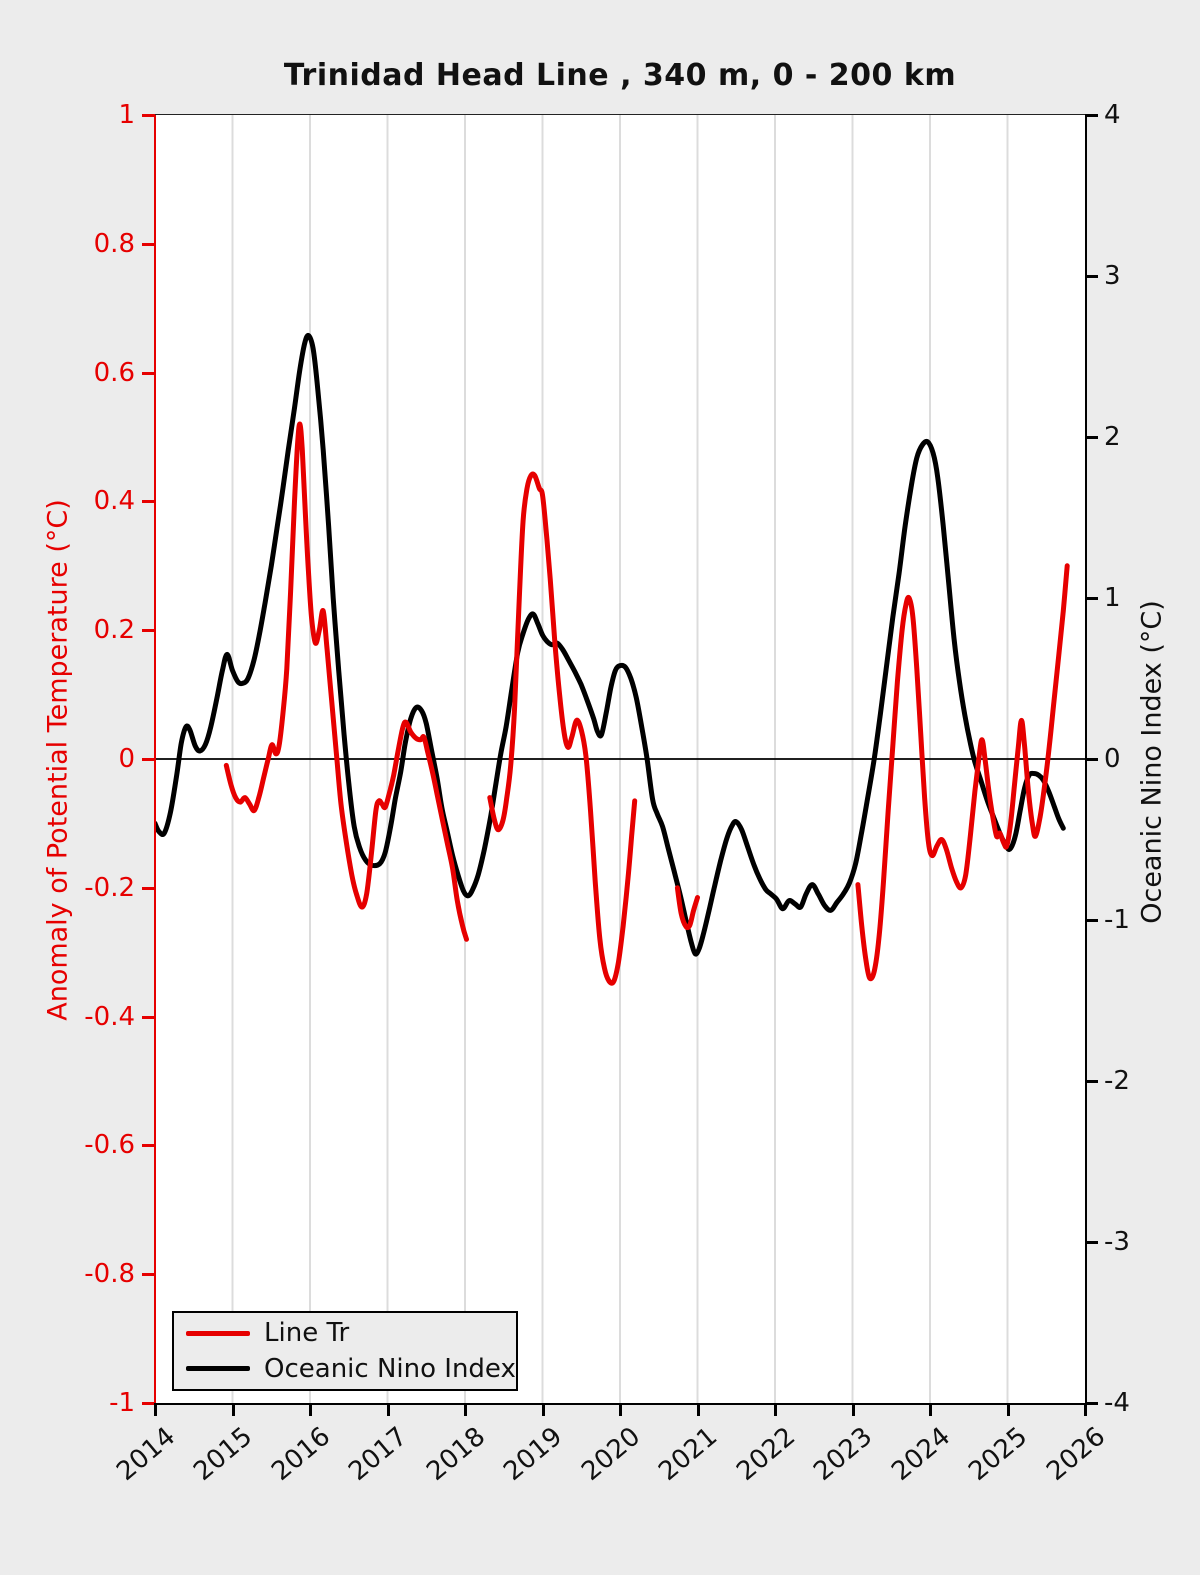 The image size is (1200, 1575). I want to click on right-axis-tick-label: -4, so click(1117, 1403).